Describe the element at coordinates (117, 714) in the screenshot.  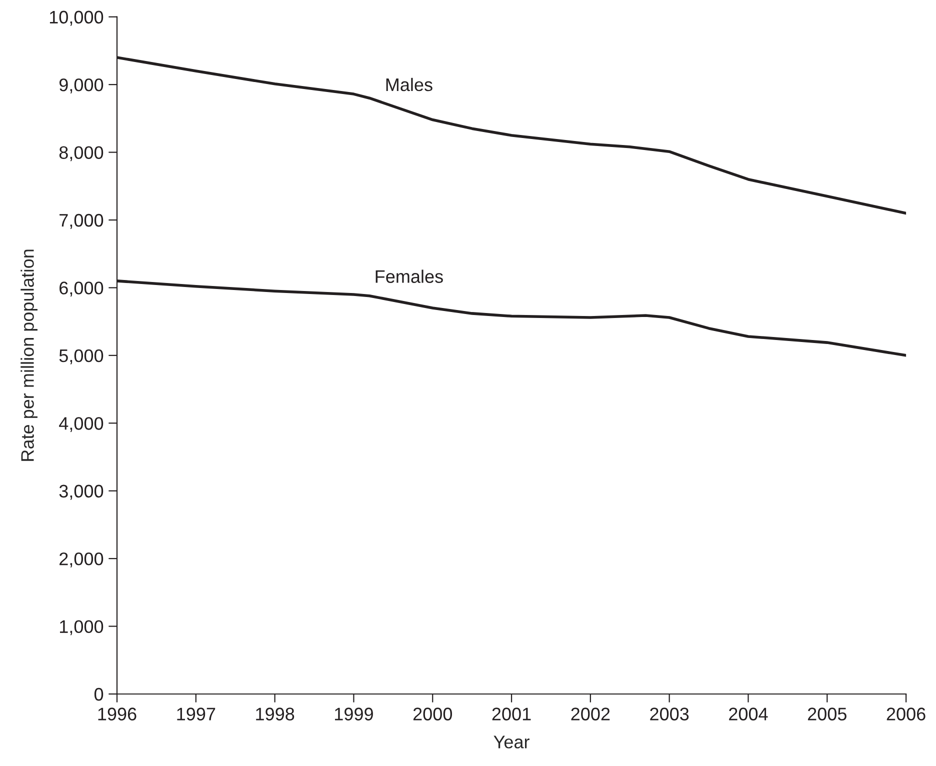
I see `x-tick-label: 1996` at that location.